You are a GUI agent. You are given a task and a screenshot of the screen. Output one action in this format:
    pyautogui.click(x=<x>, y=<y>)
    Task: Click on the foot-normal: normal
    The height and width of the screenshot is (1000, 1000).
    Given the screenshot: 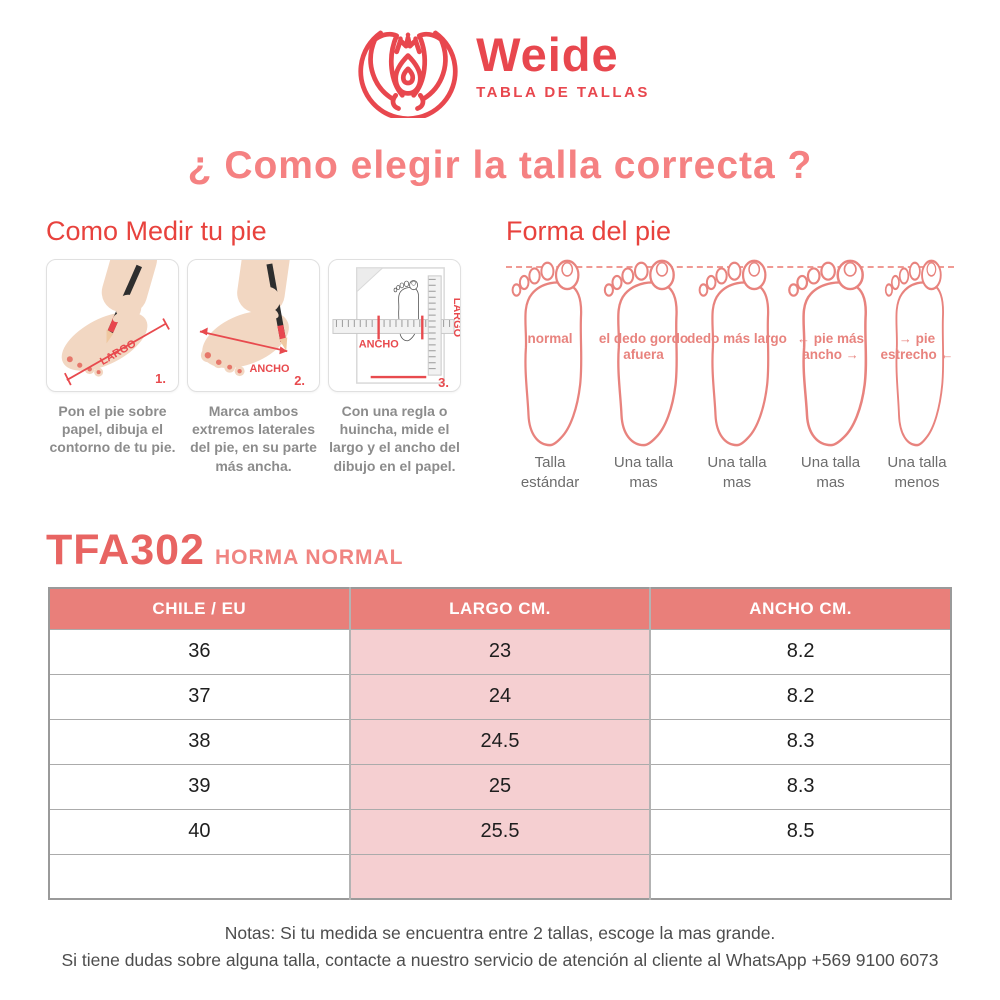 What is the action you would take?
    pyautogui.click(x=550, y=353)
    